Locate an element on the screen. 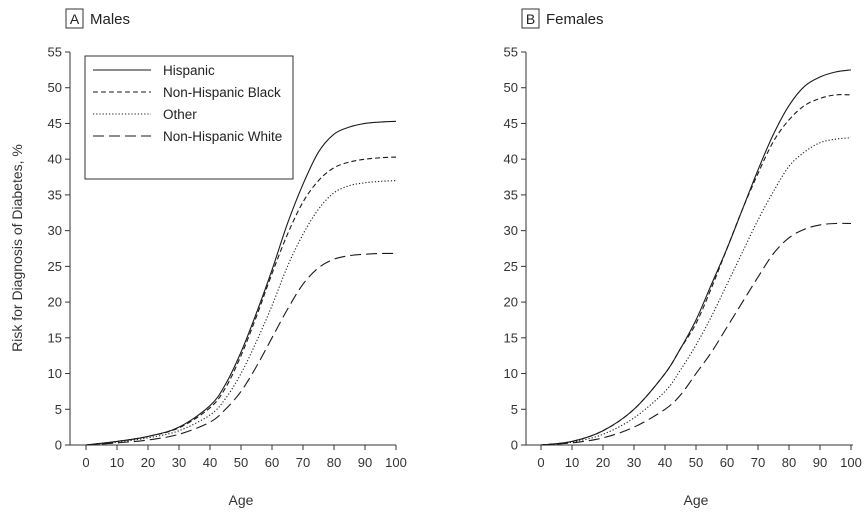 This screenshot has width=866, height=514. legend-label: Hispanic is located at coordinates (189, 70).